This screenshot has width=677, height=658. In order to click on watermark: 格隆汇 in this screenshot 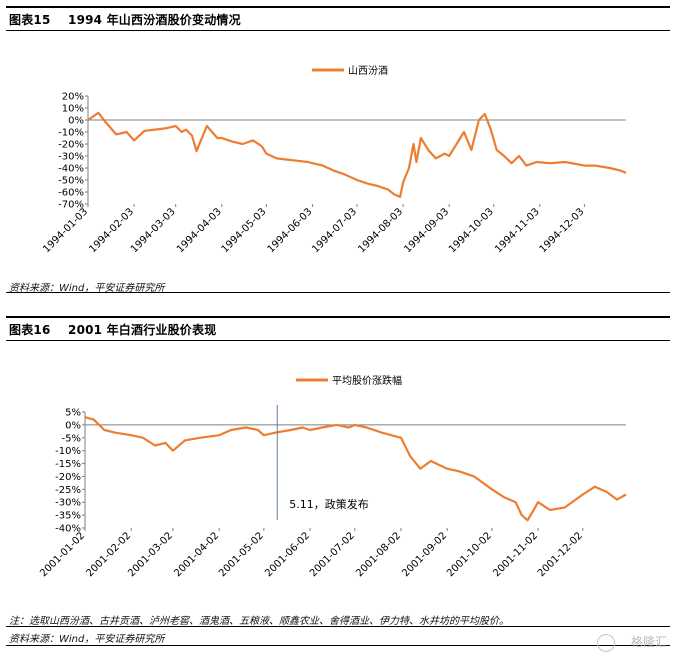, I will do `click(648, 642)`.